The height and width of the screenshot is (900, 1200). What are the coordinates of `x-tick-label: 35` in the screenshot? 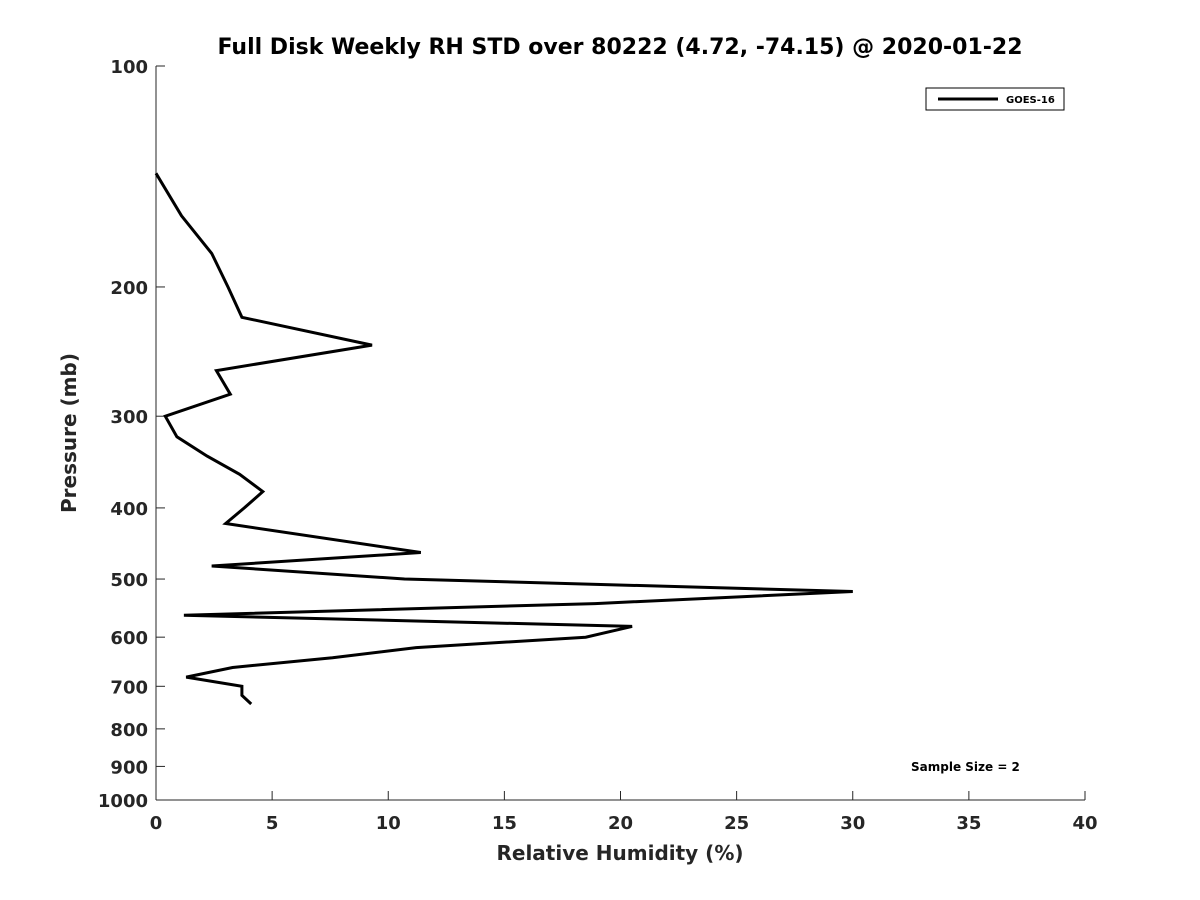 It's located at (968, 823).